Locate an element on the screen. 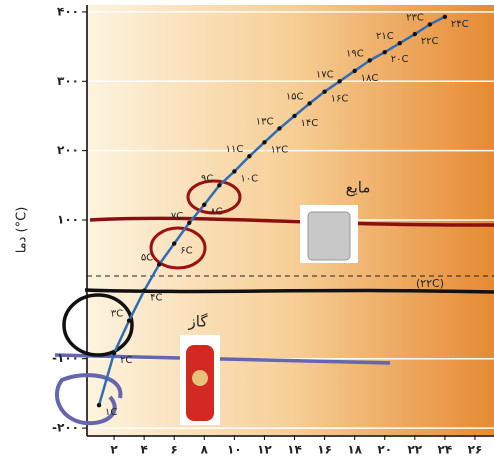  point-label: ۲۲C is located at coordinates (430, 41).